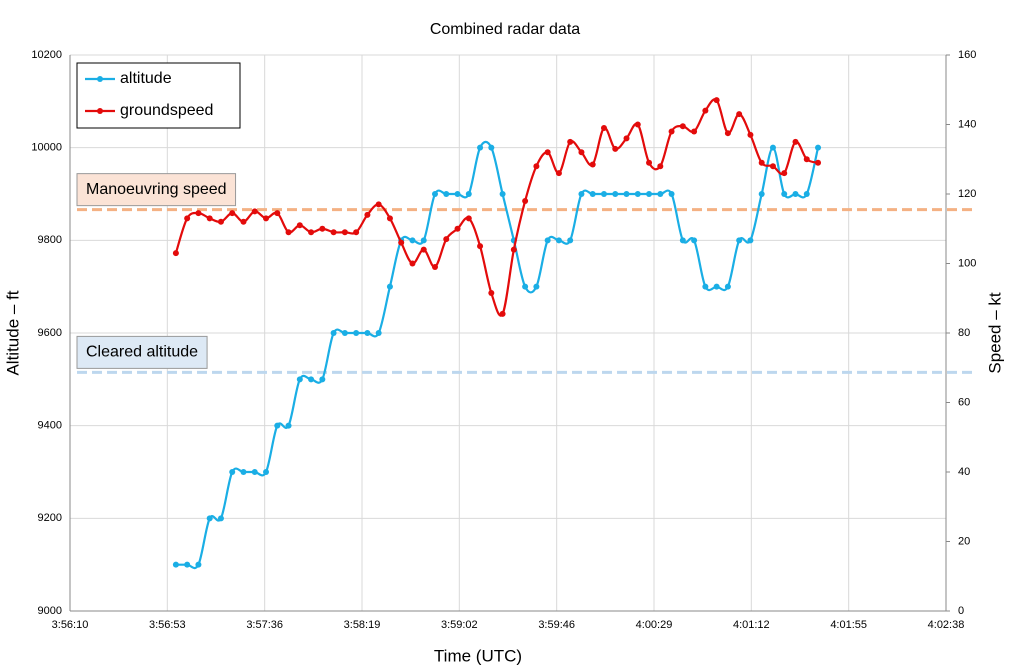 The image size is (1024, 671). What do you see at coordinates (46, 55) in the screenshot?
I see `y-tick-label: 10200` at bounding box center [46, 55].